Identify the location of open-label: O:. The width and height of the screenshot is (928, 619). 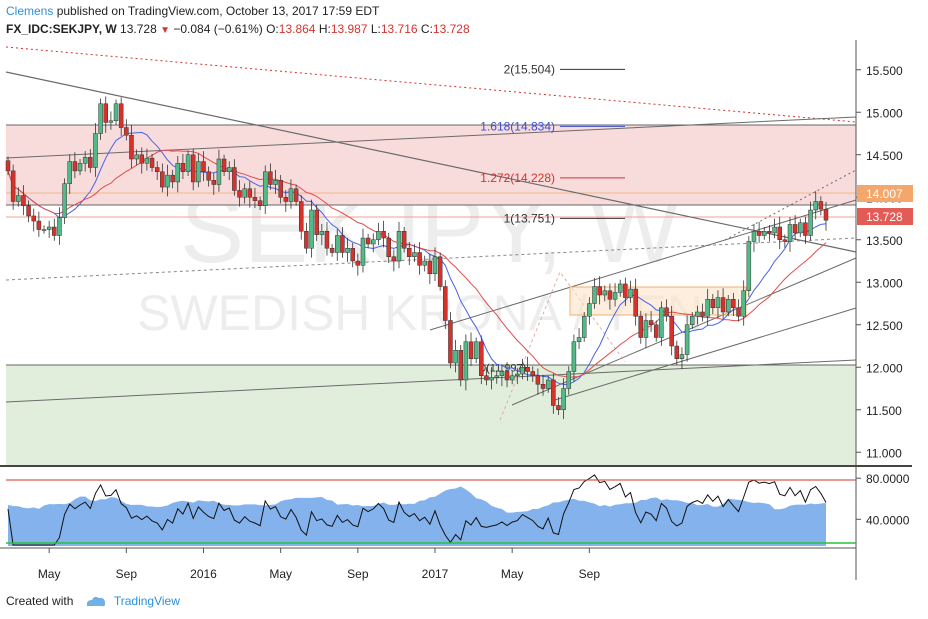
(272, 29).